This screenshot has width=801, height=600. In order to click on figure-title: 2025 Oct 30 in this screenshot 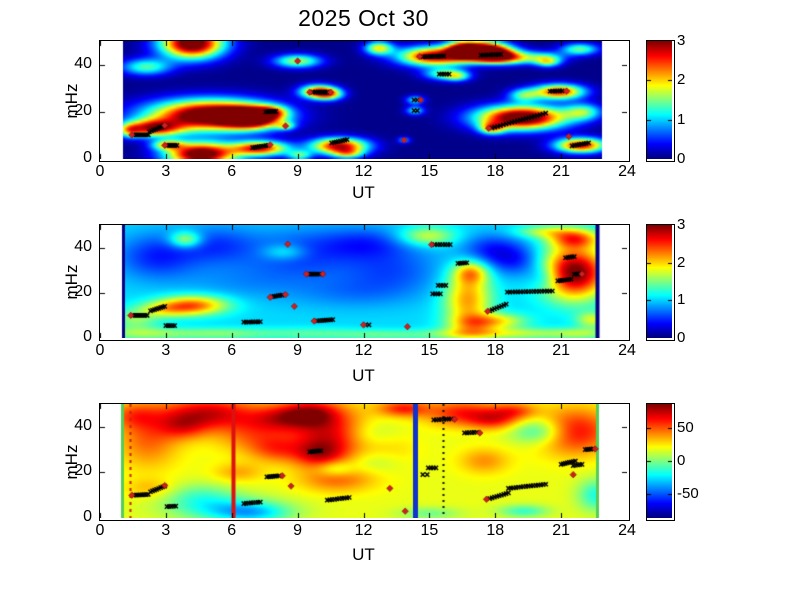, I will do `click(363, 18)`.